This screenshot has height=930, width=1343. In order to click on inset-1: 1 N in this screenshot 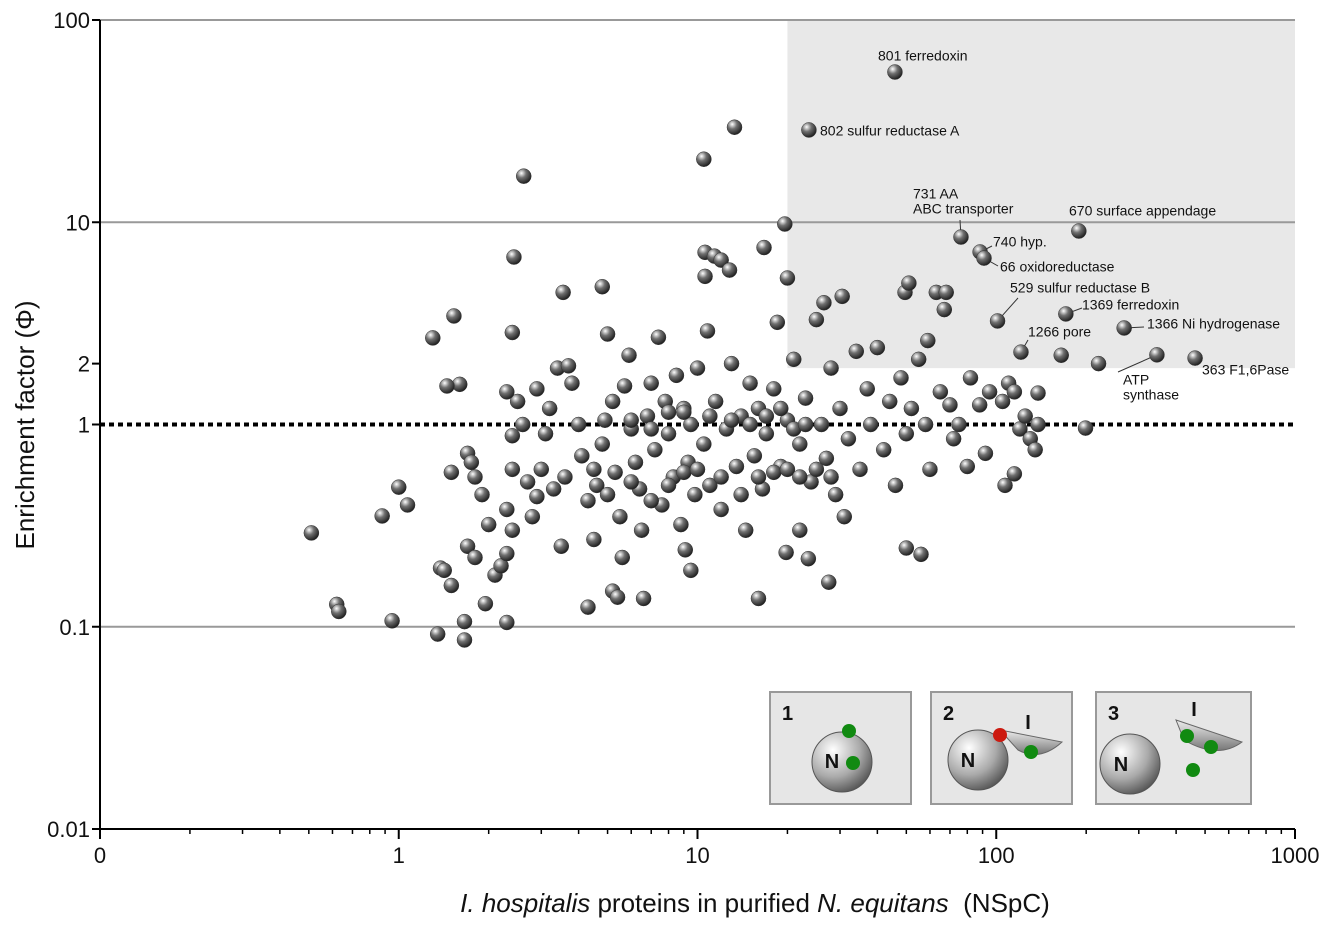, I will do `click(840, 748)`.